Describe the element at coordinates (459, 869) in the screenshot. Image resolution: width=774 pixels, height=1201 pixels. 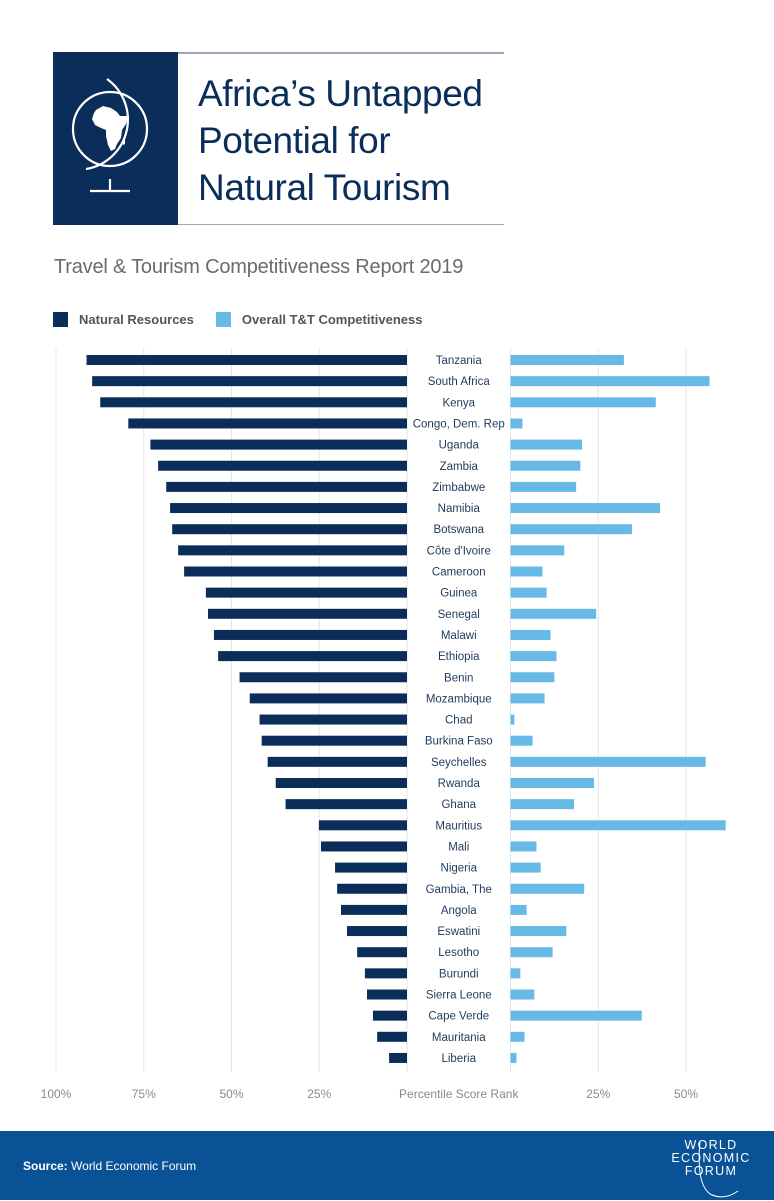
I see `country-label: Nigeria` at that location.